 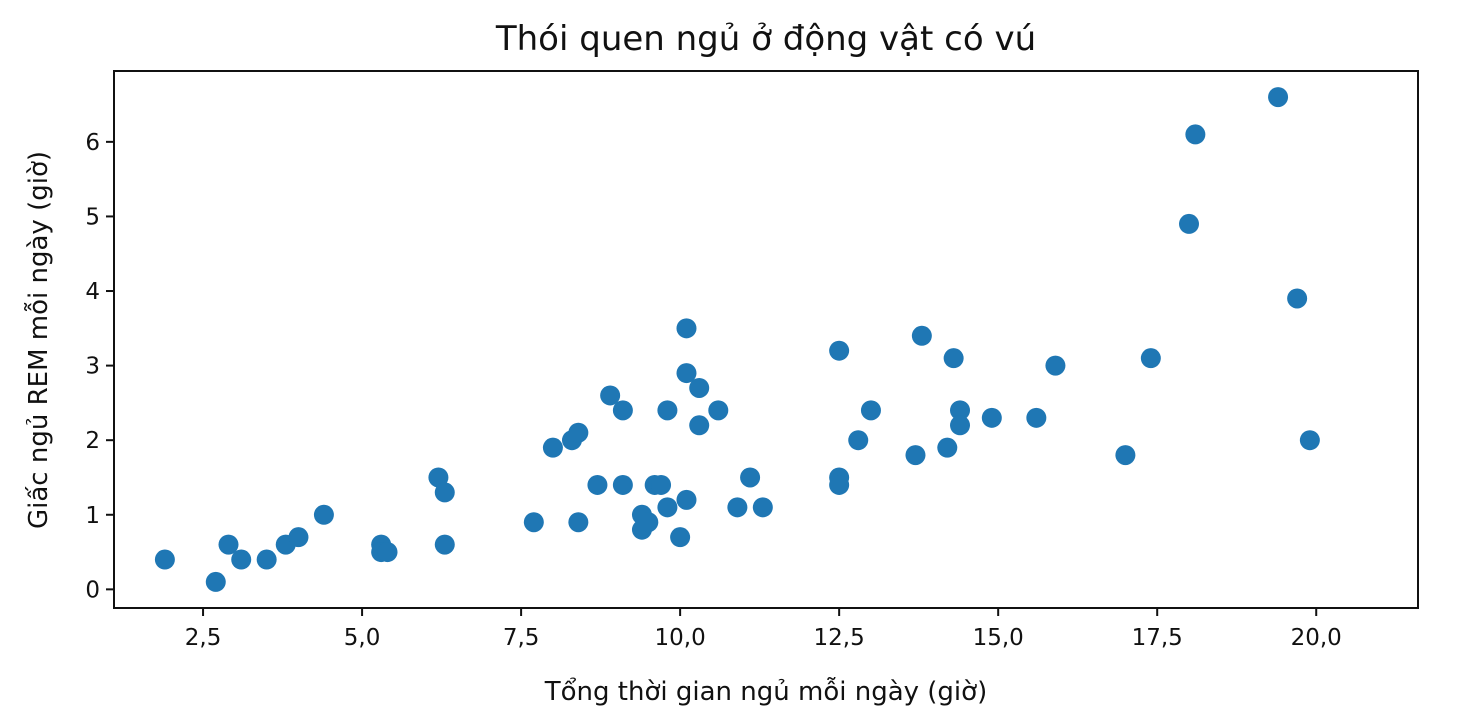 I want to click on chart-title: Thói quen ngủ ở động vật có vú, so click(x=765, y=39).